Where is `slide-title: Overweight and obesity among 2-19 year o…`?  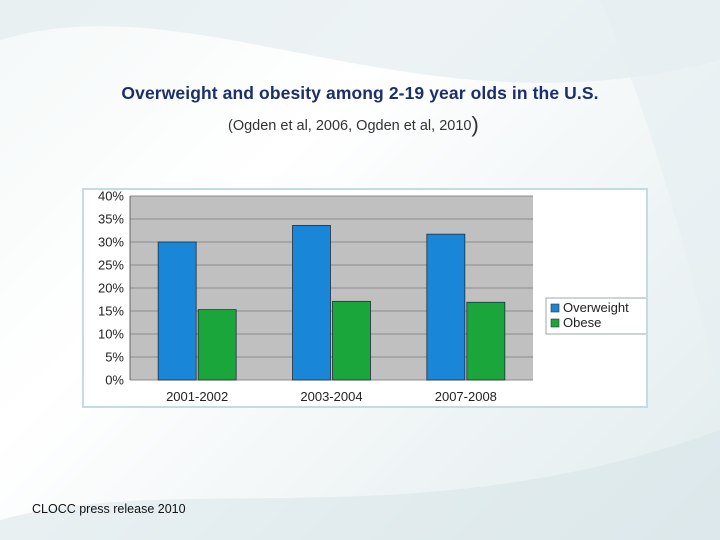 slide-title: Overweight and obesity among 2-19 year o… is located at coordinates (360, 93).